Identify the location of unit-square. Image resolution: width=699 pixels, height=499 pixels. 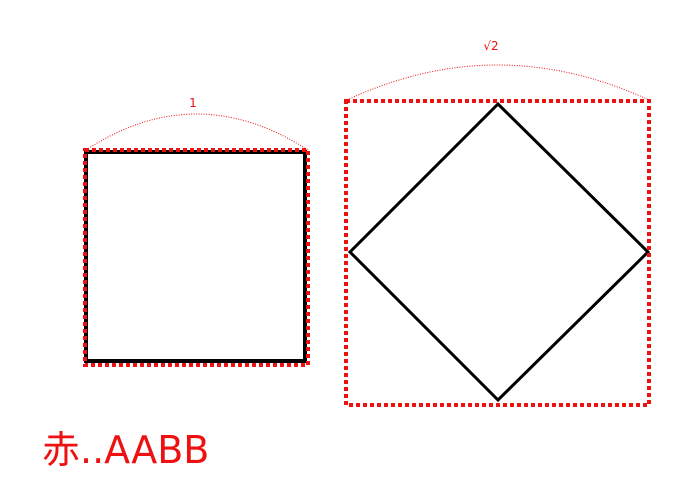
(195, 256).